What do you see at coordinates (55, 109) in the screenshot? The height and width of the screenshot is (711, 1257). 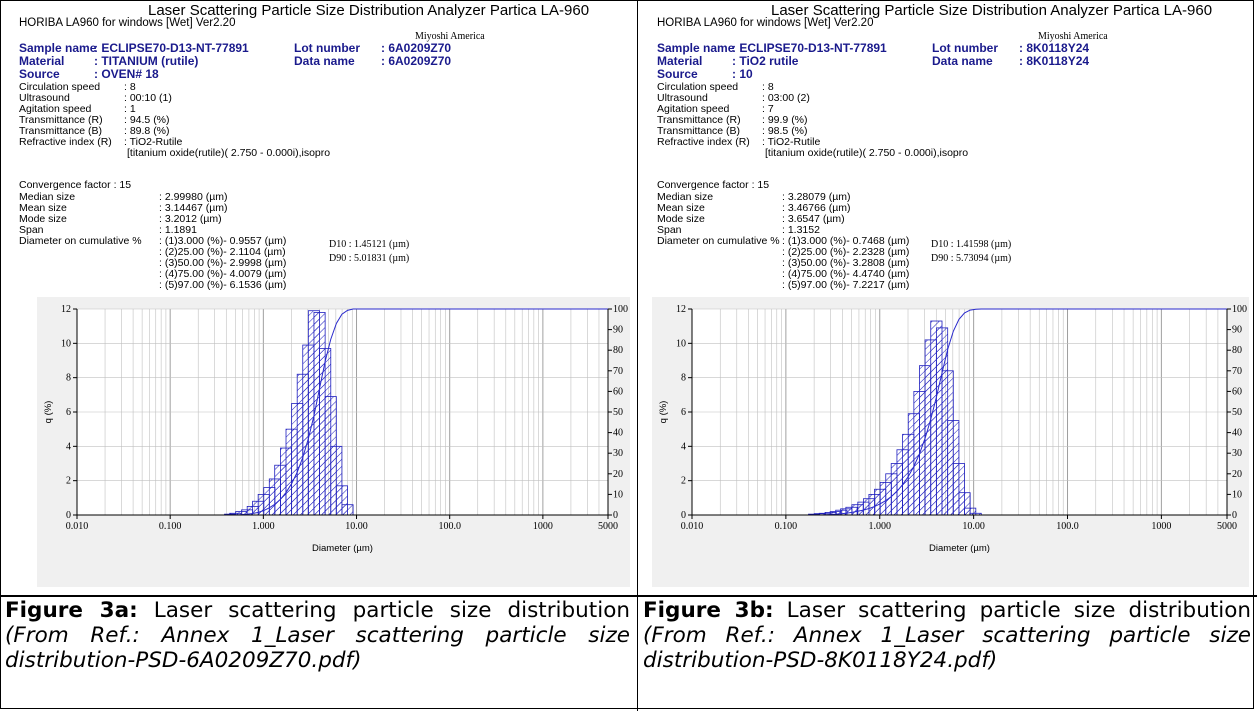 I see `param-label: Agitation speed` at bounding box center [55, 109].